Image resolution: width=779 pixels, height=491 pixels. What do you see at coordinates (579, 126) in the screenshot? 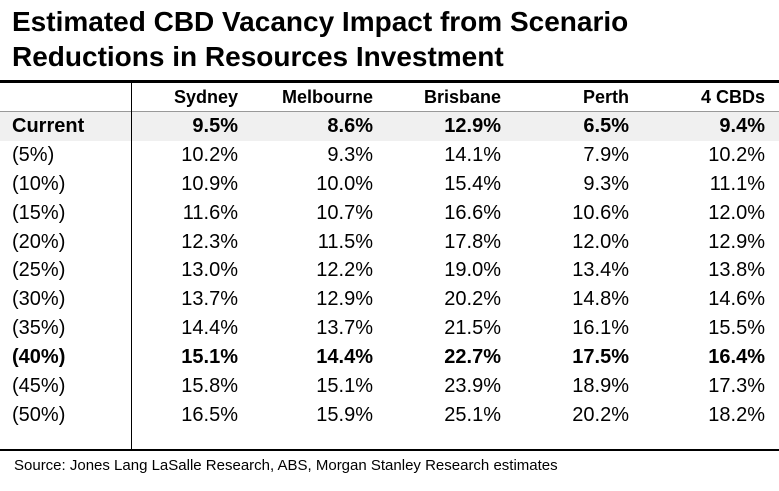
I see `value-cell: 6.5%` at bounding box center [579, 126].